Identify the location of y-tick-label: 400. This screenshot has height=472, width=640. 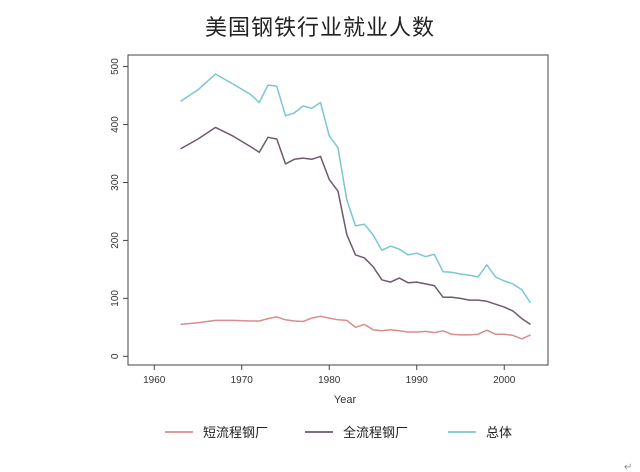
(115, 124).